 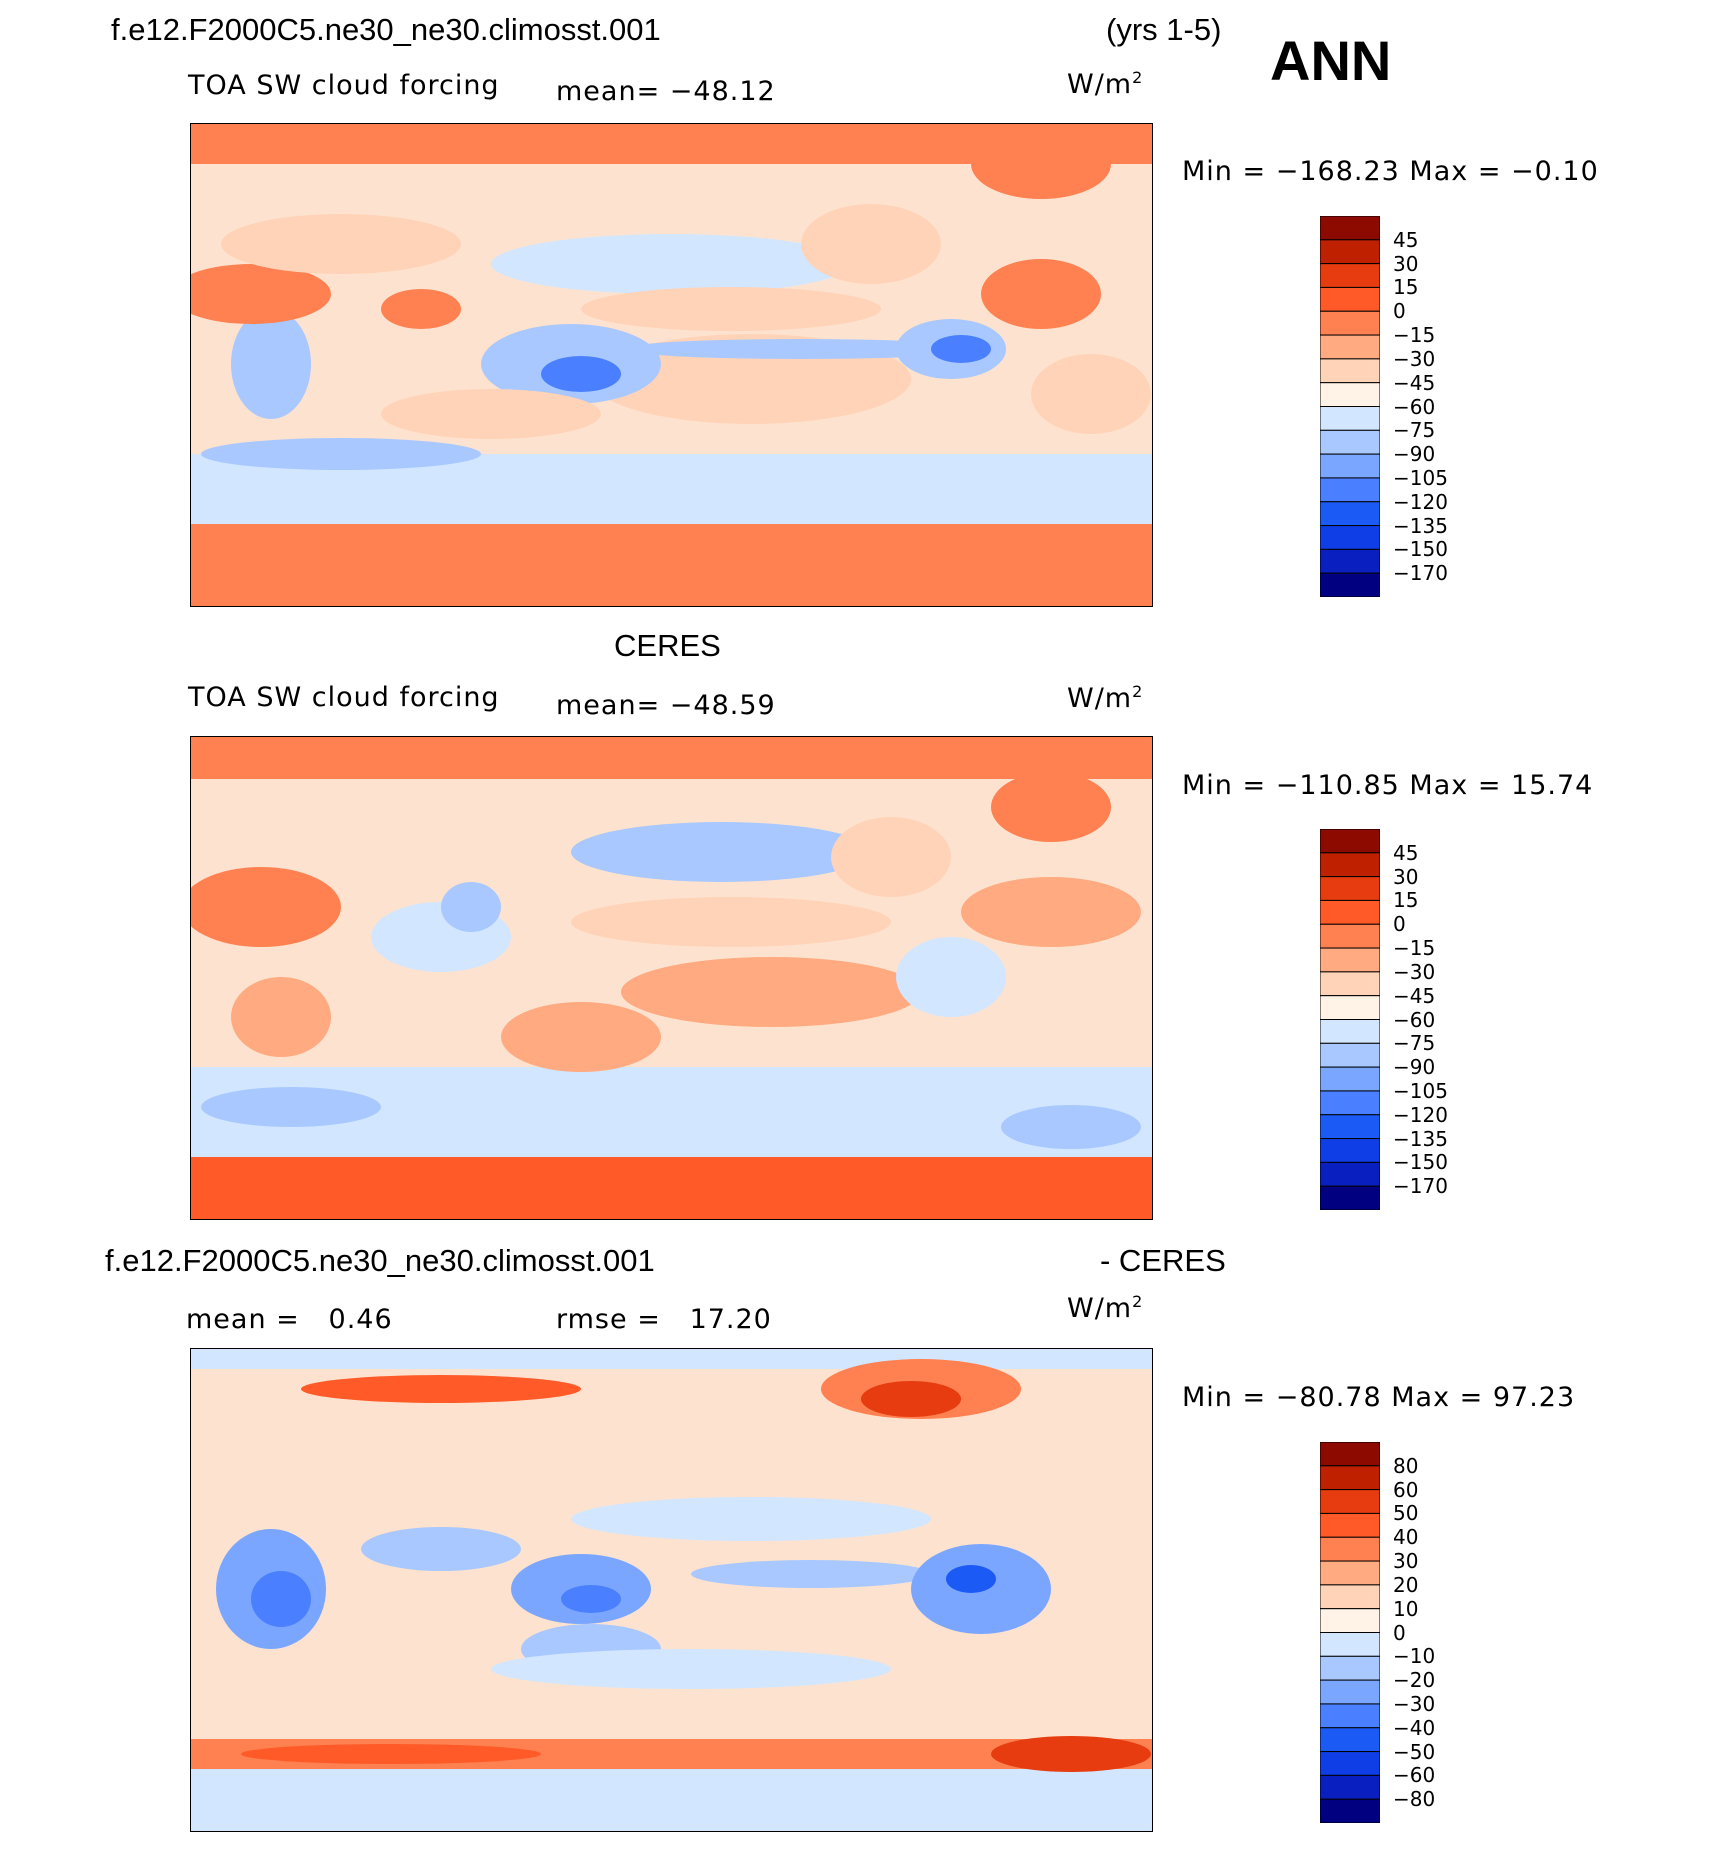 I want to click on panel3-title-suffix: - CERES, so click(x=1163, y=1260).